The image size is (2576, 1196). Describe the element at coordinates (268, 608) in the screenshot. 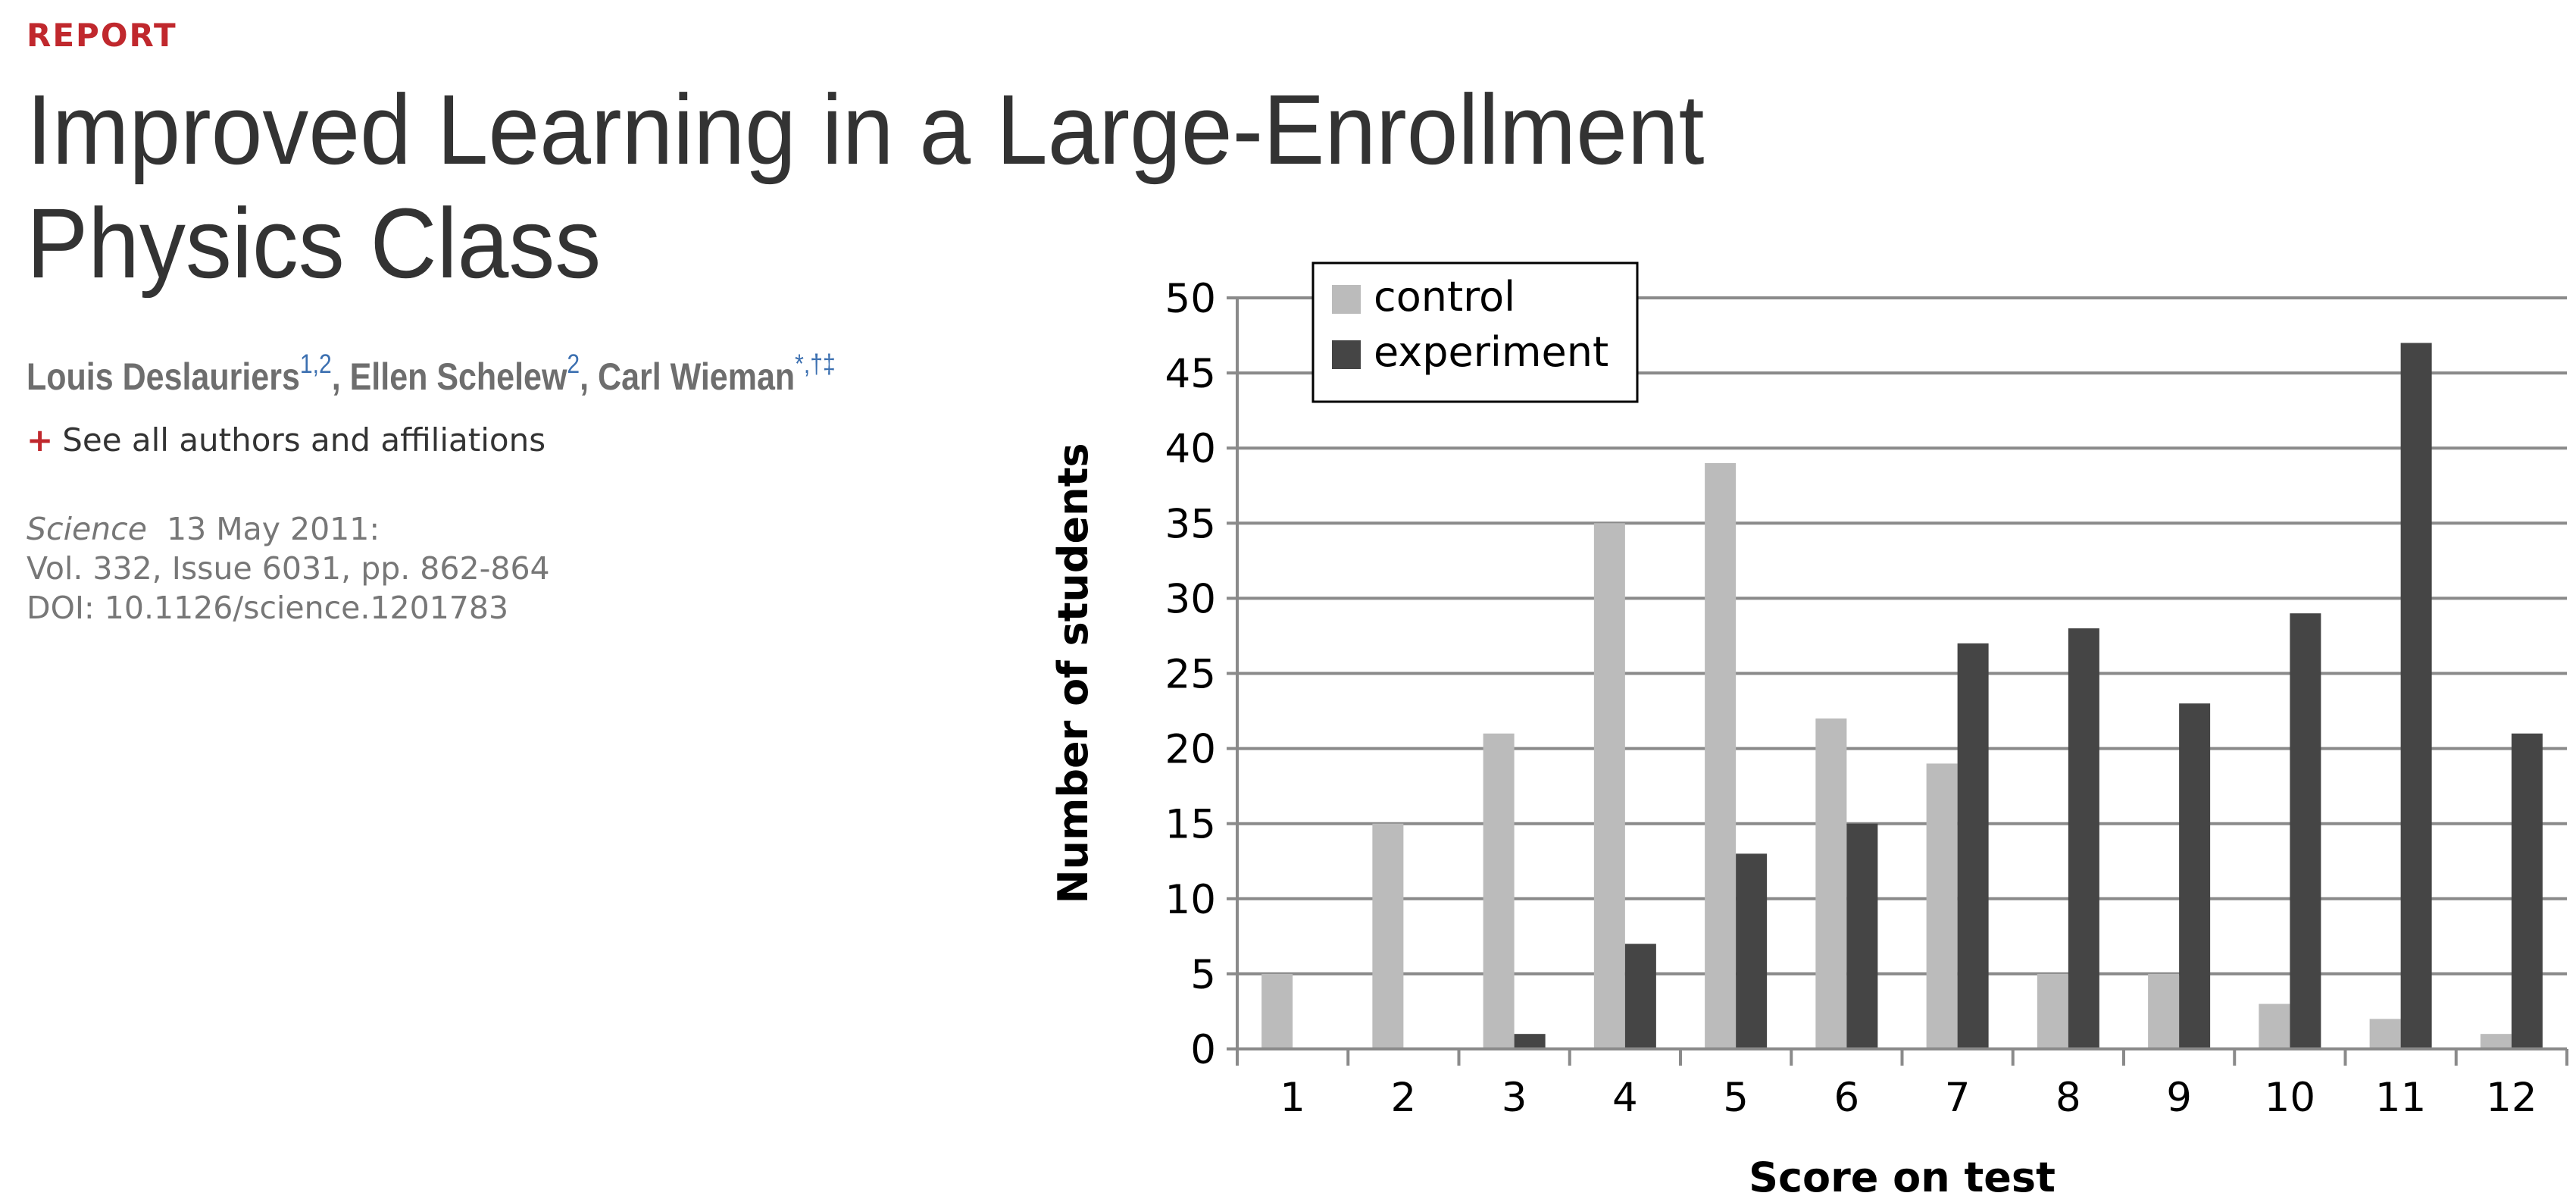

I see `citation-doi: DOI: 10.1126/science.1201783` at that location.